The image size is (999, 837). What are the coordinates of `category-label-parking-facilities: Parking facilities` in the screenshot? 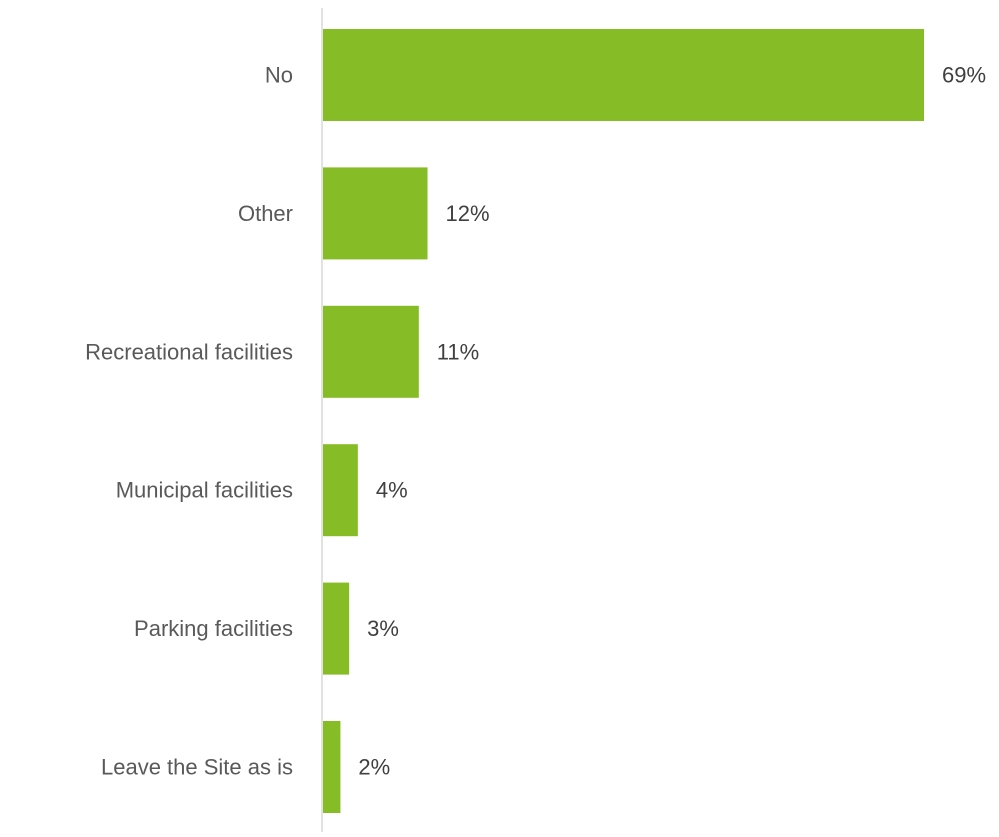 It's located at (213, 628).